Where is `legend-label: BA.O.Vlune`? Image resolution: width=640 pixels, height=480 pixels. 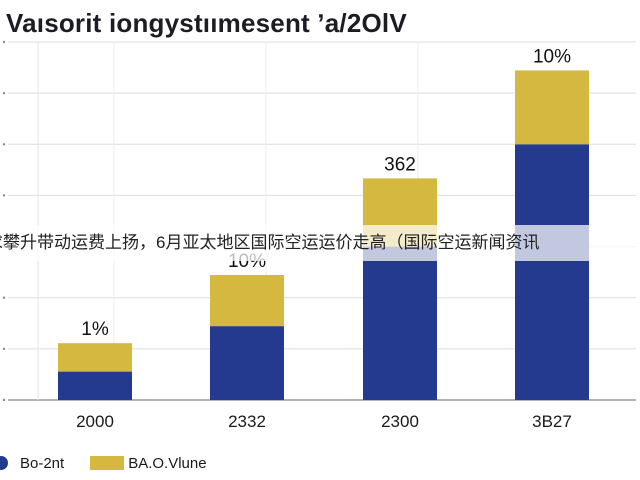
legend-label: BA.O.Vlune is located at coordinates (167, 463).